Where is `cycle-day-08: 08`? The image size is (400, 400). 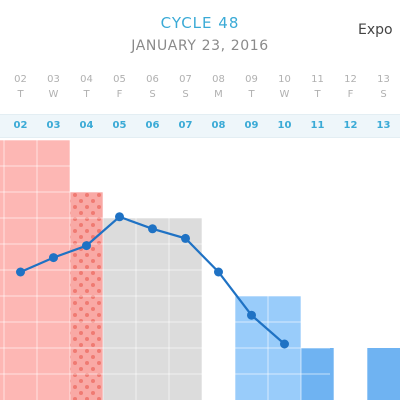 cycle-day-08: 08 is located at coordinates (218, 125).